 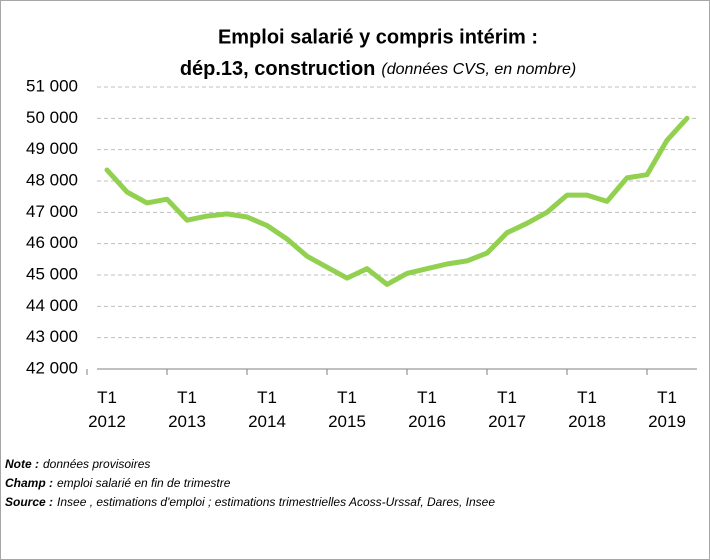 What do you see at coordinates (29, 483) in the screenshot?
I see `note-label: Champ :` at bounding box center [29, 483].